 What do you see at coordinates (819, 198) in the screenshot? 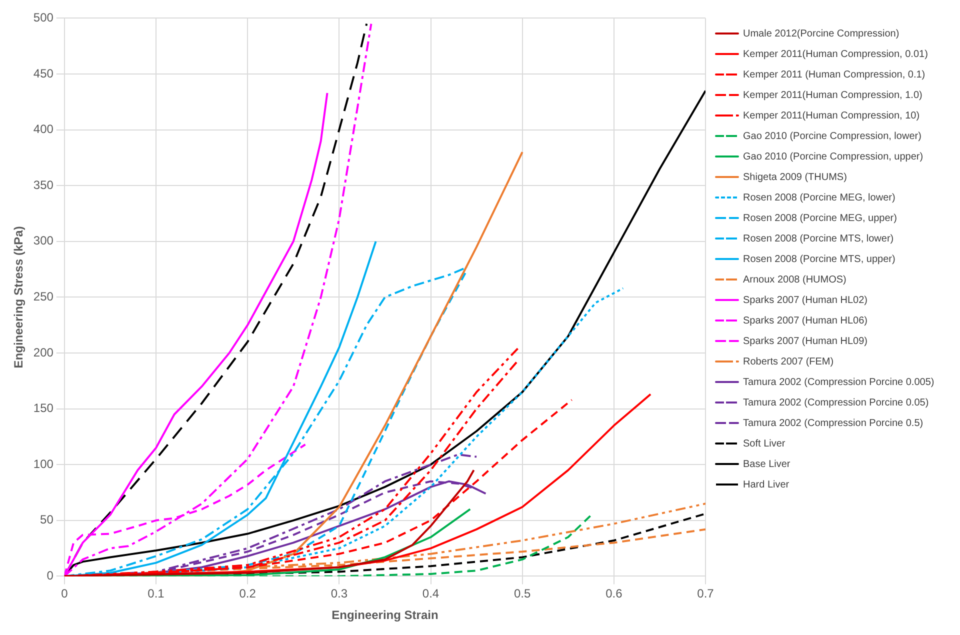
I see `legend-label: Rosen 2008 (Porcine MEG, lower)` at bounding box center [819, 198].